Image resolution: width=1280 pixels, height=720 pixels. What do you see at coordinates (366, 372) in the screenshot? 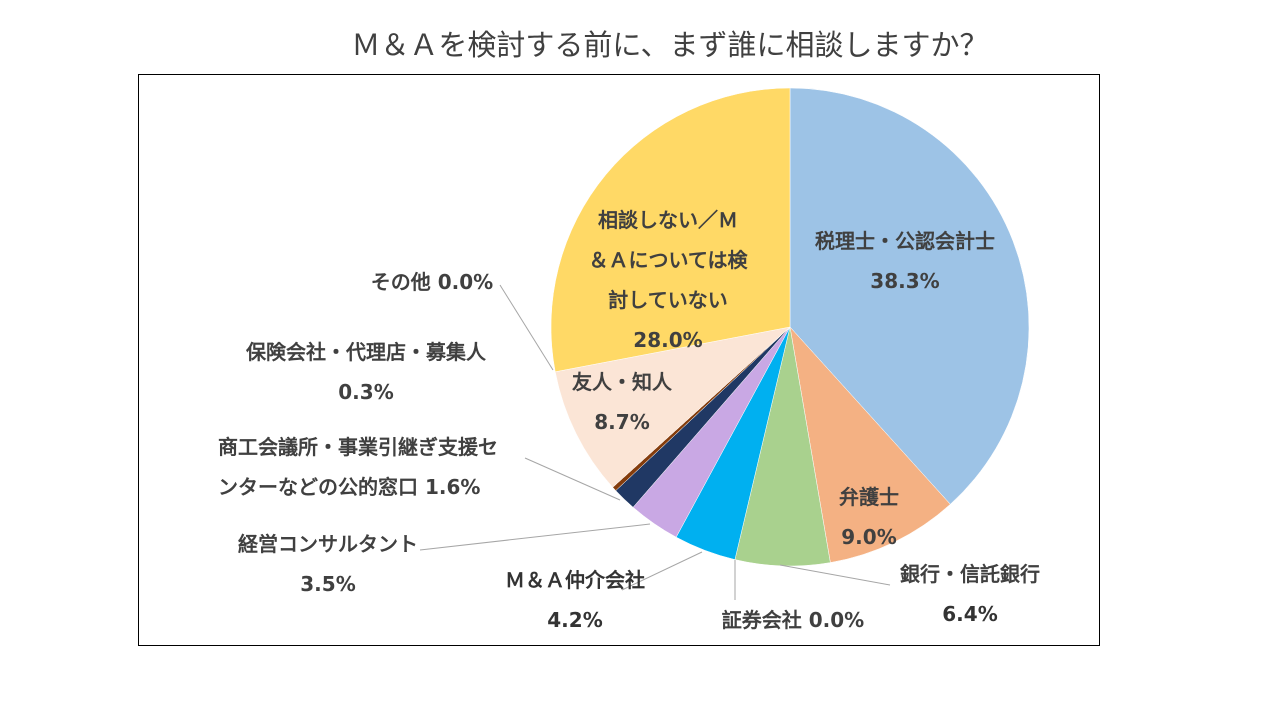
I see `label-hoken: 保険会社・代理店・募集人 0.3%` at bounding box center [366, 372].